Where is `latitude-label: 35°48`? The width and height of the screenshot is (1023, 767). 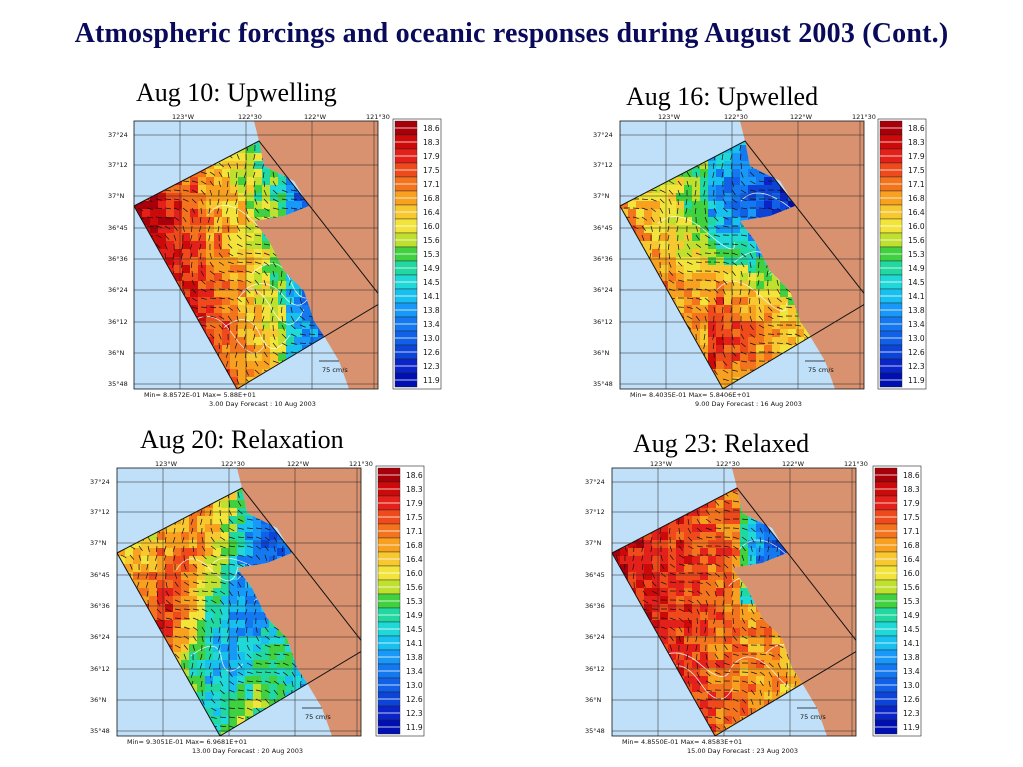 latitude-label: 35°48 is located at coordinates (100, 731).